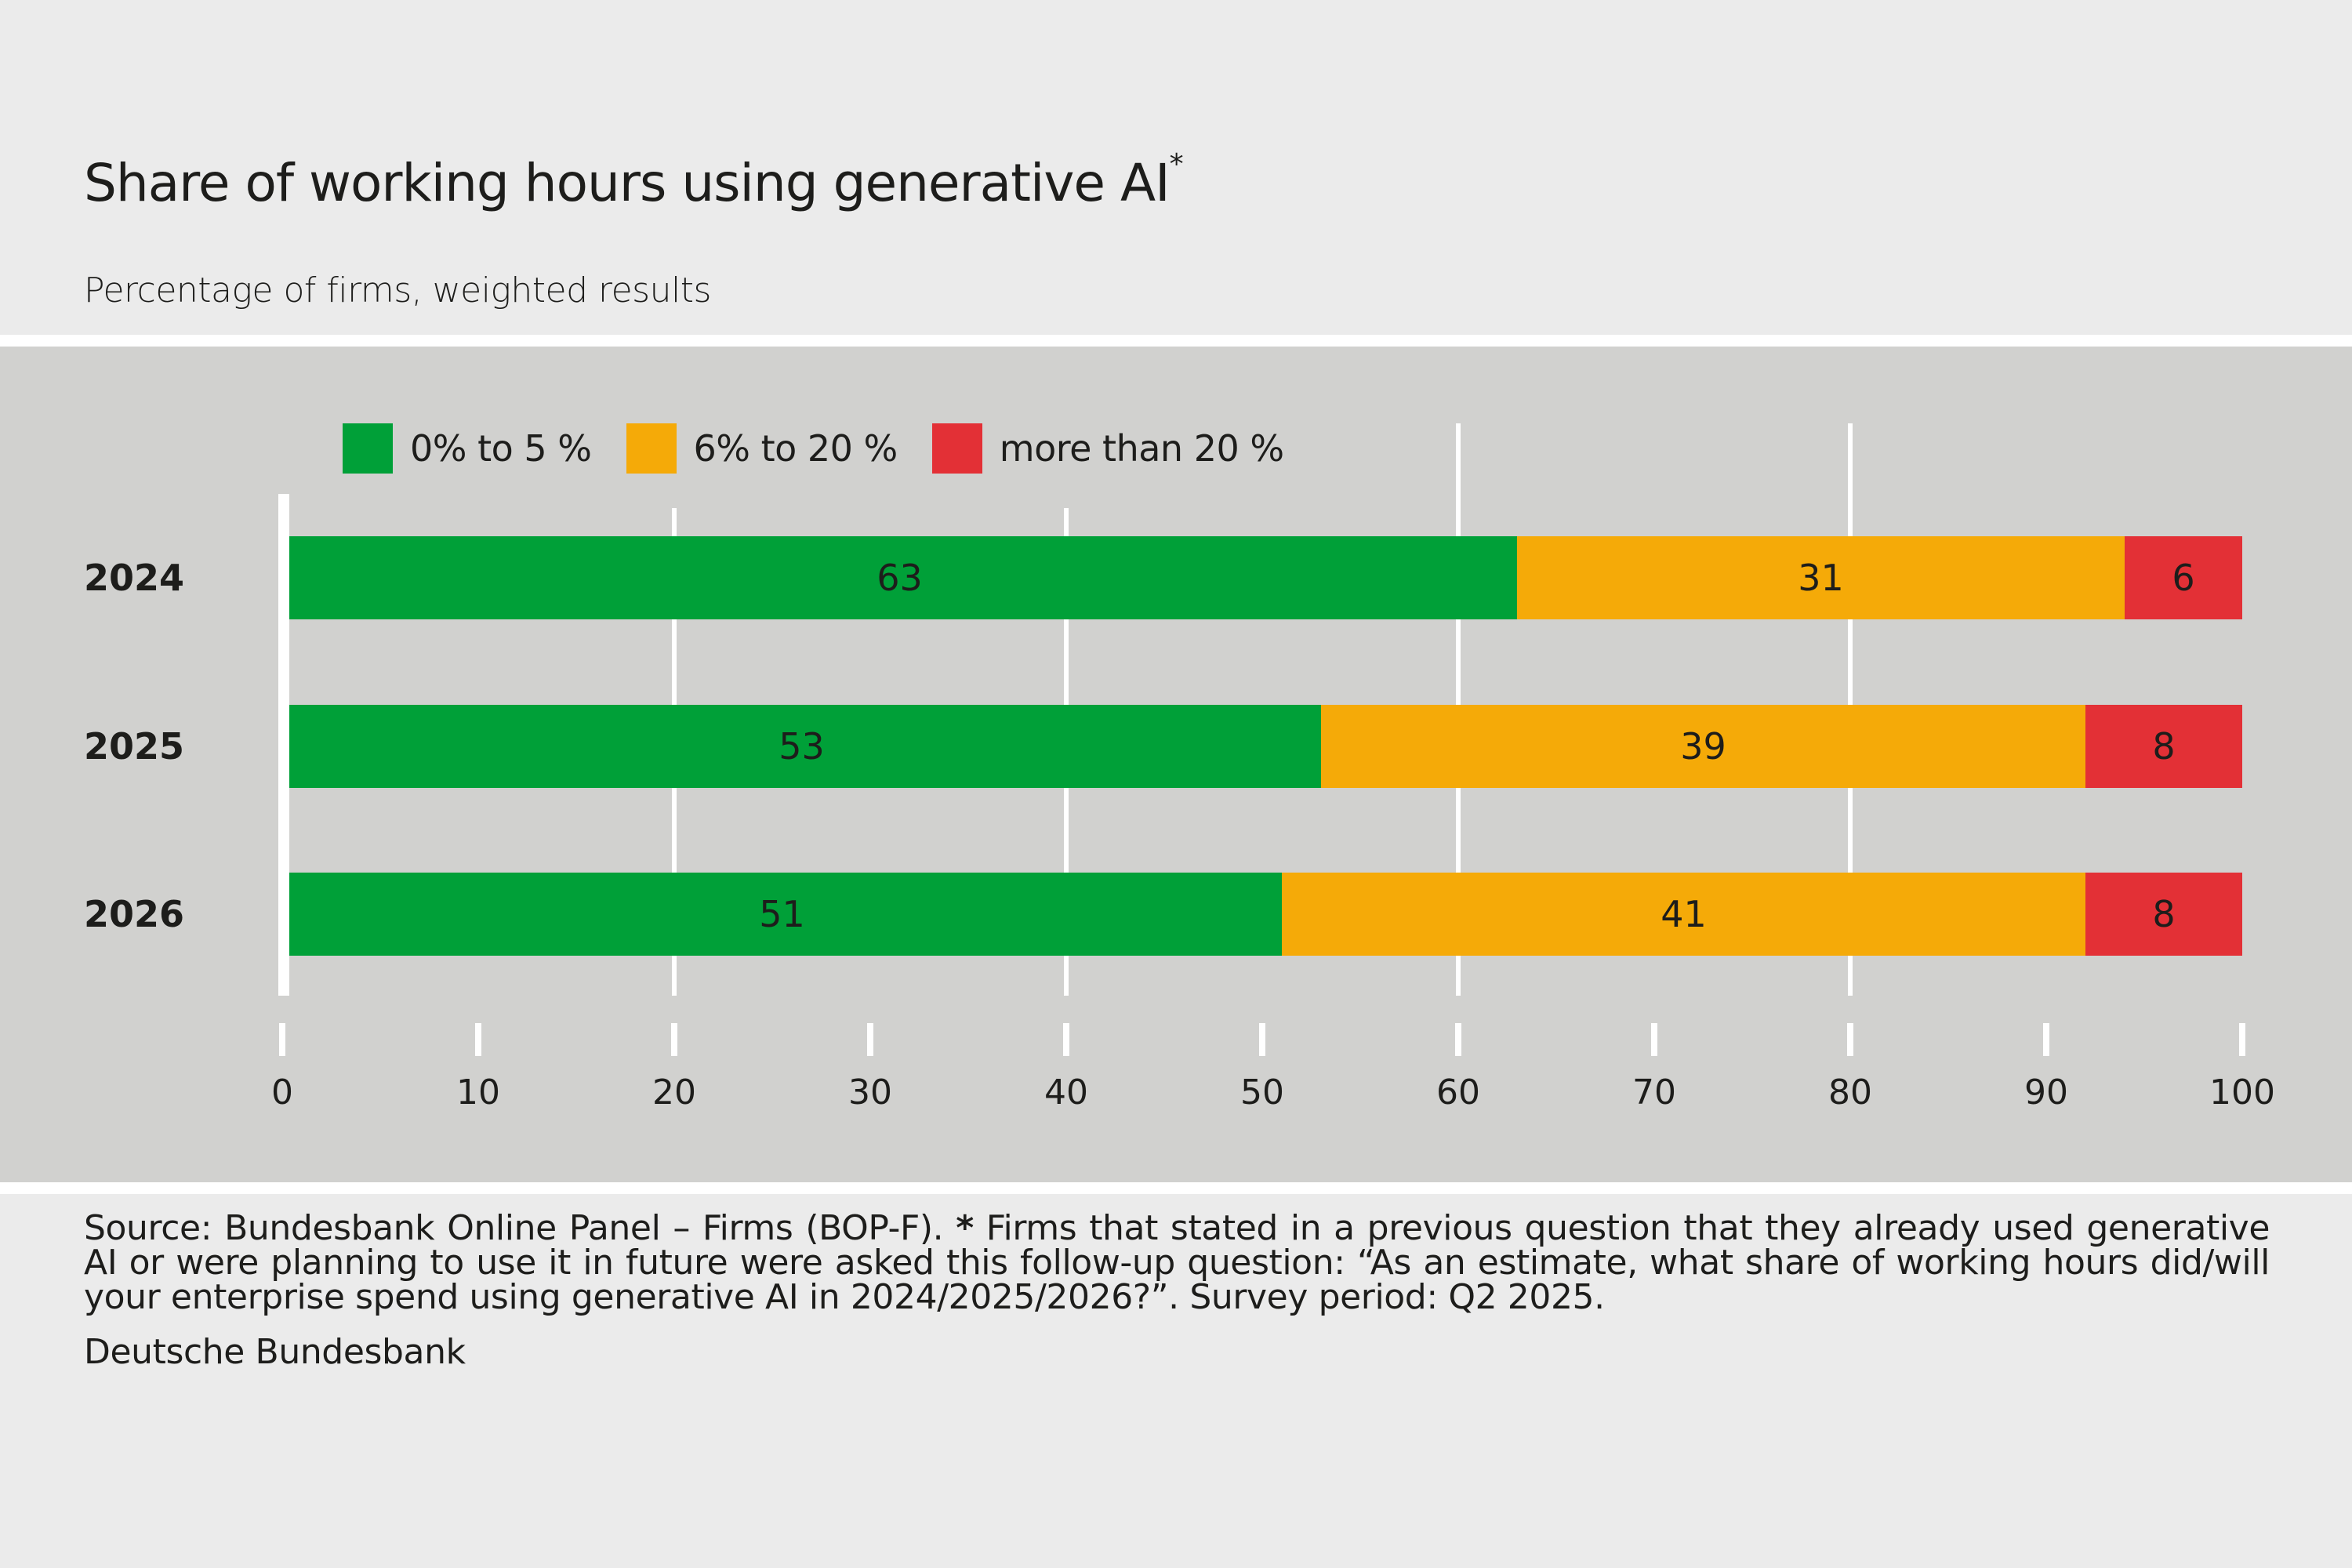 This screenshot has height=1568, width=2352. Describe the element at coordinates (674, 1092) in the screenshot. I see `x-tick-label: 20` at that location.